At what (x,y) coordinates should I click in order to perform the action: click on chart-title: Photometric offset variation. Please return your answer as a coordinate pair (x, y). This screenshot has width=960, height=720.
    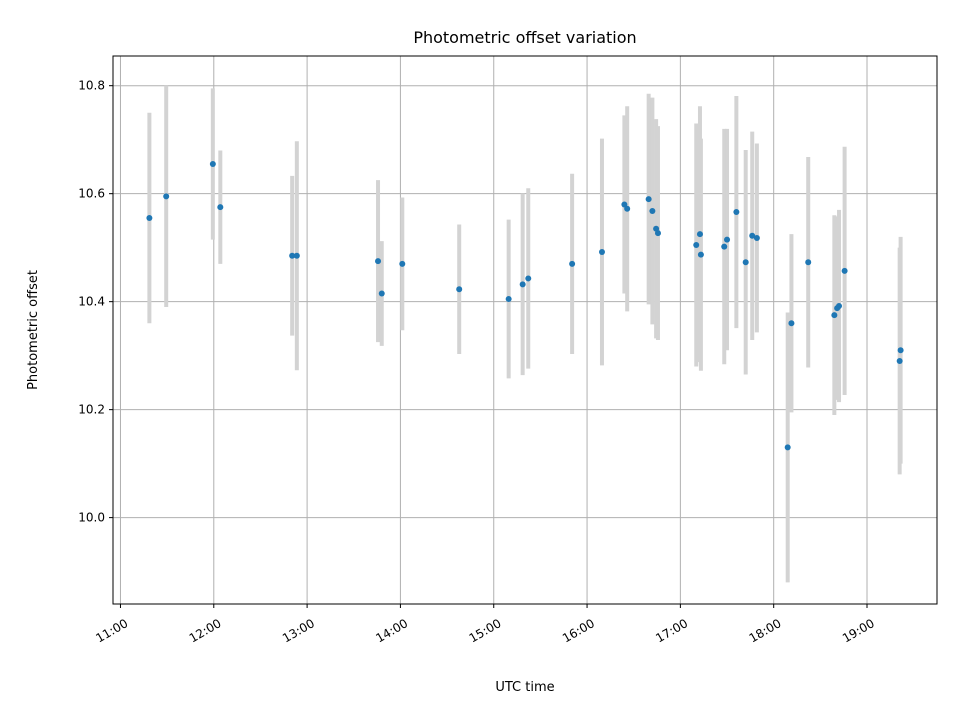
    Looking at the image, I should click on (524, 37).